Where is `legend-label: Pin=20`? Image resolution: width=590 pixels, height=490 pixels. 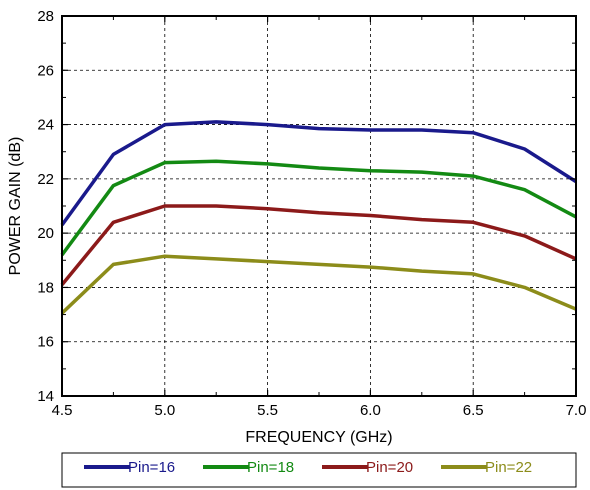
legend-label: Pin=20 is located at coordinates (389, 467).